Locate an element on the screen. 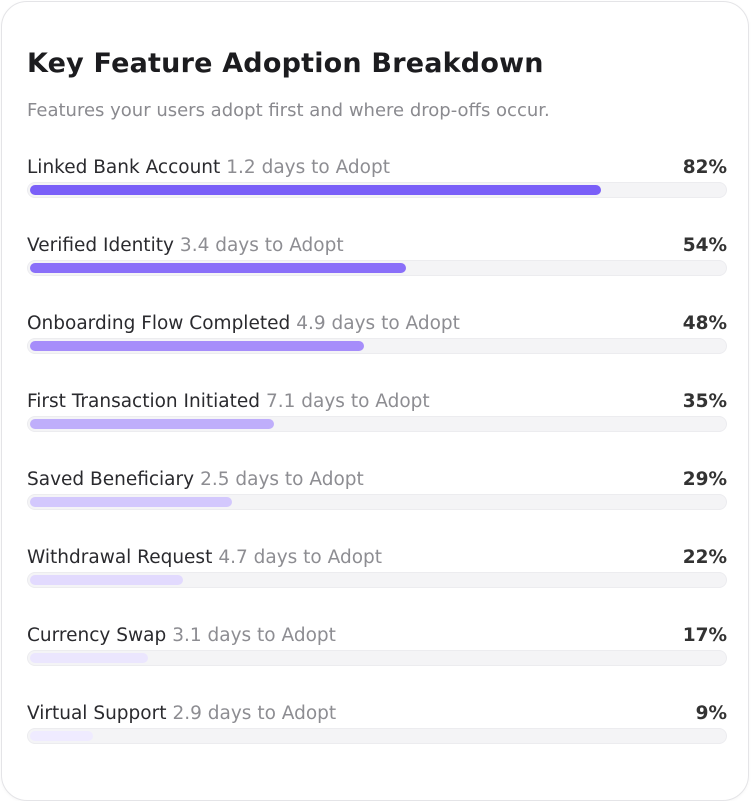 The height and width of the screenshot is (801, 752). feature-row: Withdrawal Request 4.7 days to Adopt 22% is located at coordinates (377, 567).